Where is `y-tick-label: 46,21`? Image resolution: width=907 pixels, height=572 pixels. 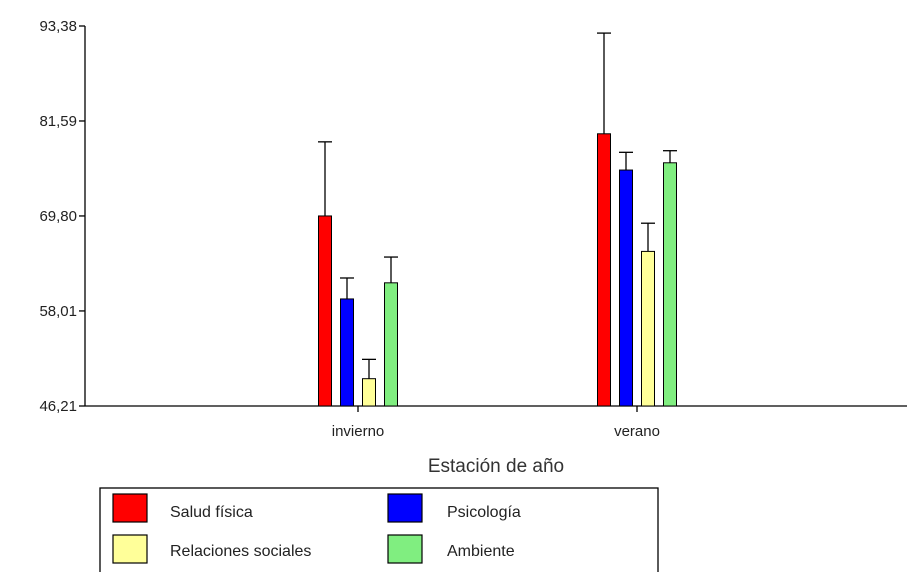
y-tick-label: 46,21 is located at coordinates (58, 406).